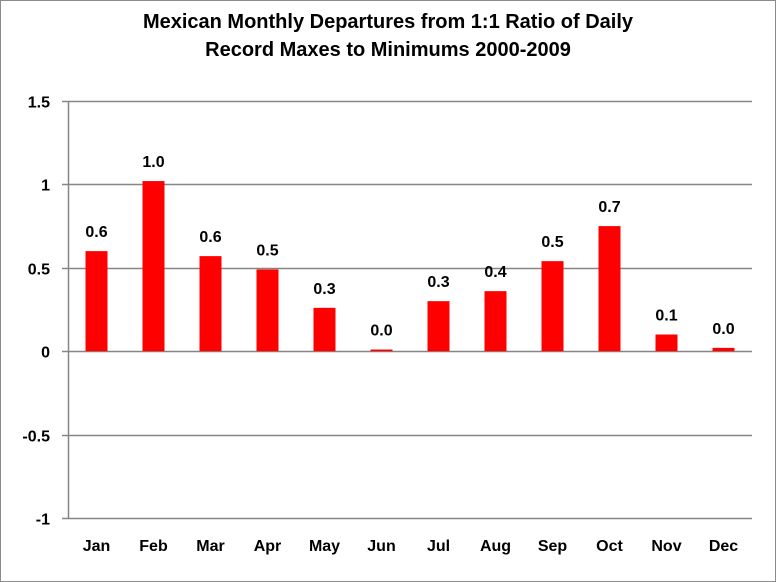 The width and height of the screenshot is (776, 582). What do you see at coordinates (388, 50) in the screenshot?
I see `chart-title-line-2: Record Maxes to Minimums 2000-2009` at bounding box center [388, 50].